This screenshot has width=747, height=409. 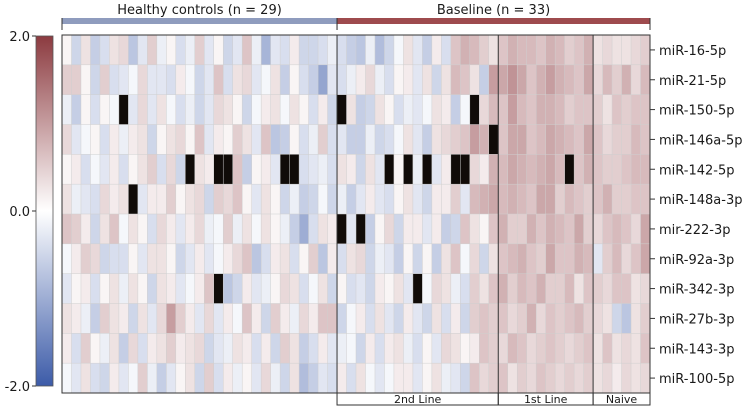 What do you see at coordinates (697, 349) in the screenshot?
I see `row-label: miR-143-3p` at bounding box center [697, 349].